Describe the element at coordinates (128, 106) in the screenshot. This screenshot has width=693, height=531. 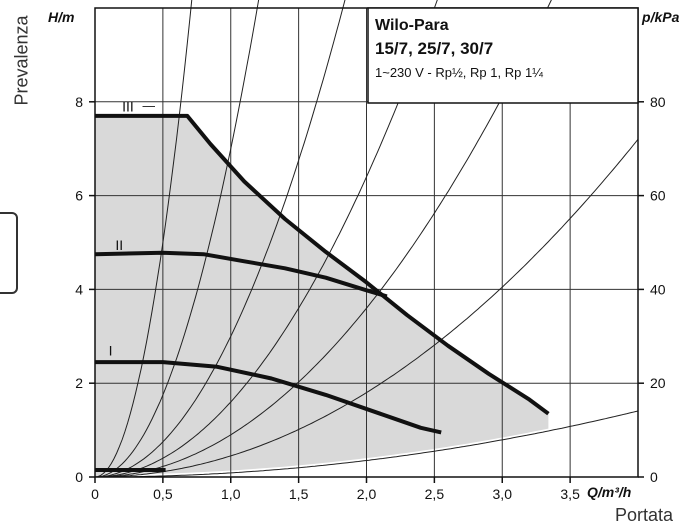
I see `curve-label-III: III` at that location.